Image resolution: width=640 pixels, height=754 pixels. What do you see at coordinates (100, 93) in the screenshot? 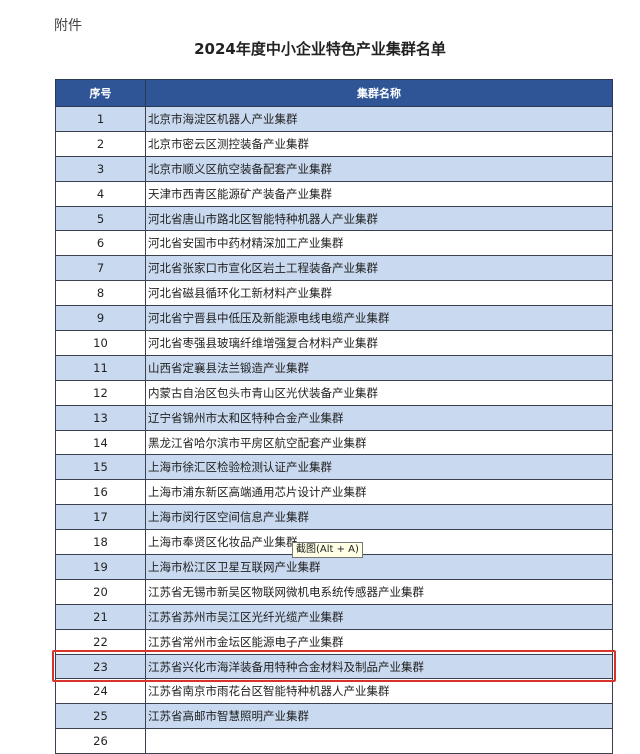
I see `header-index: 序号` at bounding box center [100, 93].